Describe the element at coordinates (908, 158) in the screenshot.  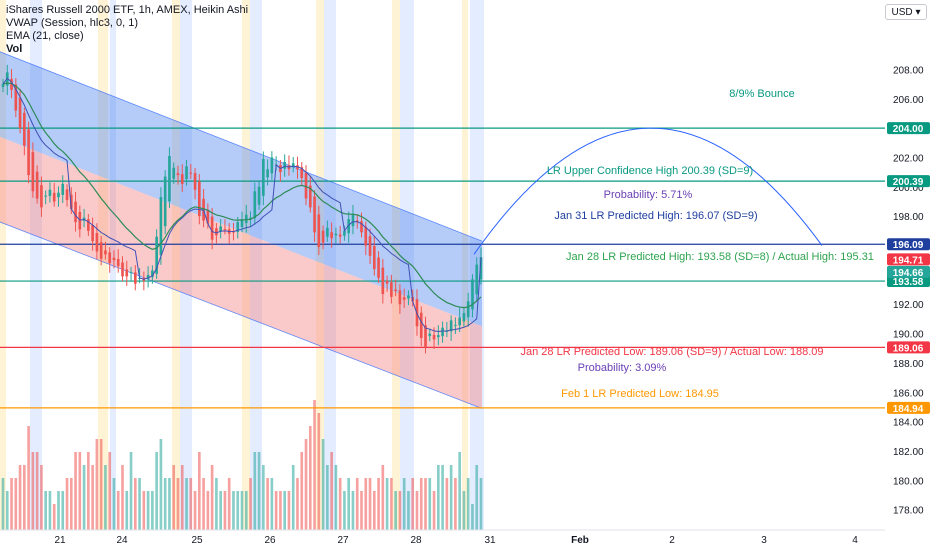
I see `y-tick-label: 202.00` at that location.